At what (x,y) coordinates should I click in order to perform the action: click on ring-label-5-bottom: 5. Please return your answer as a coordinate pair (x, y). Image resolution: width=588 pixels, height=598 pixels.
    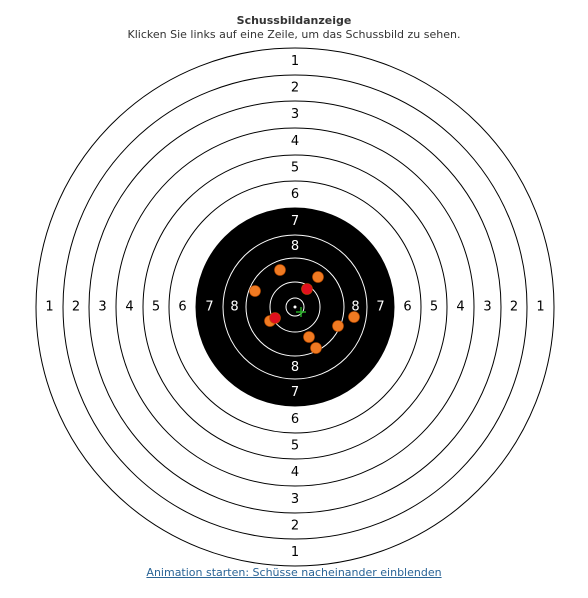
    Looking at the image, I should click on (295, 446).